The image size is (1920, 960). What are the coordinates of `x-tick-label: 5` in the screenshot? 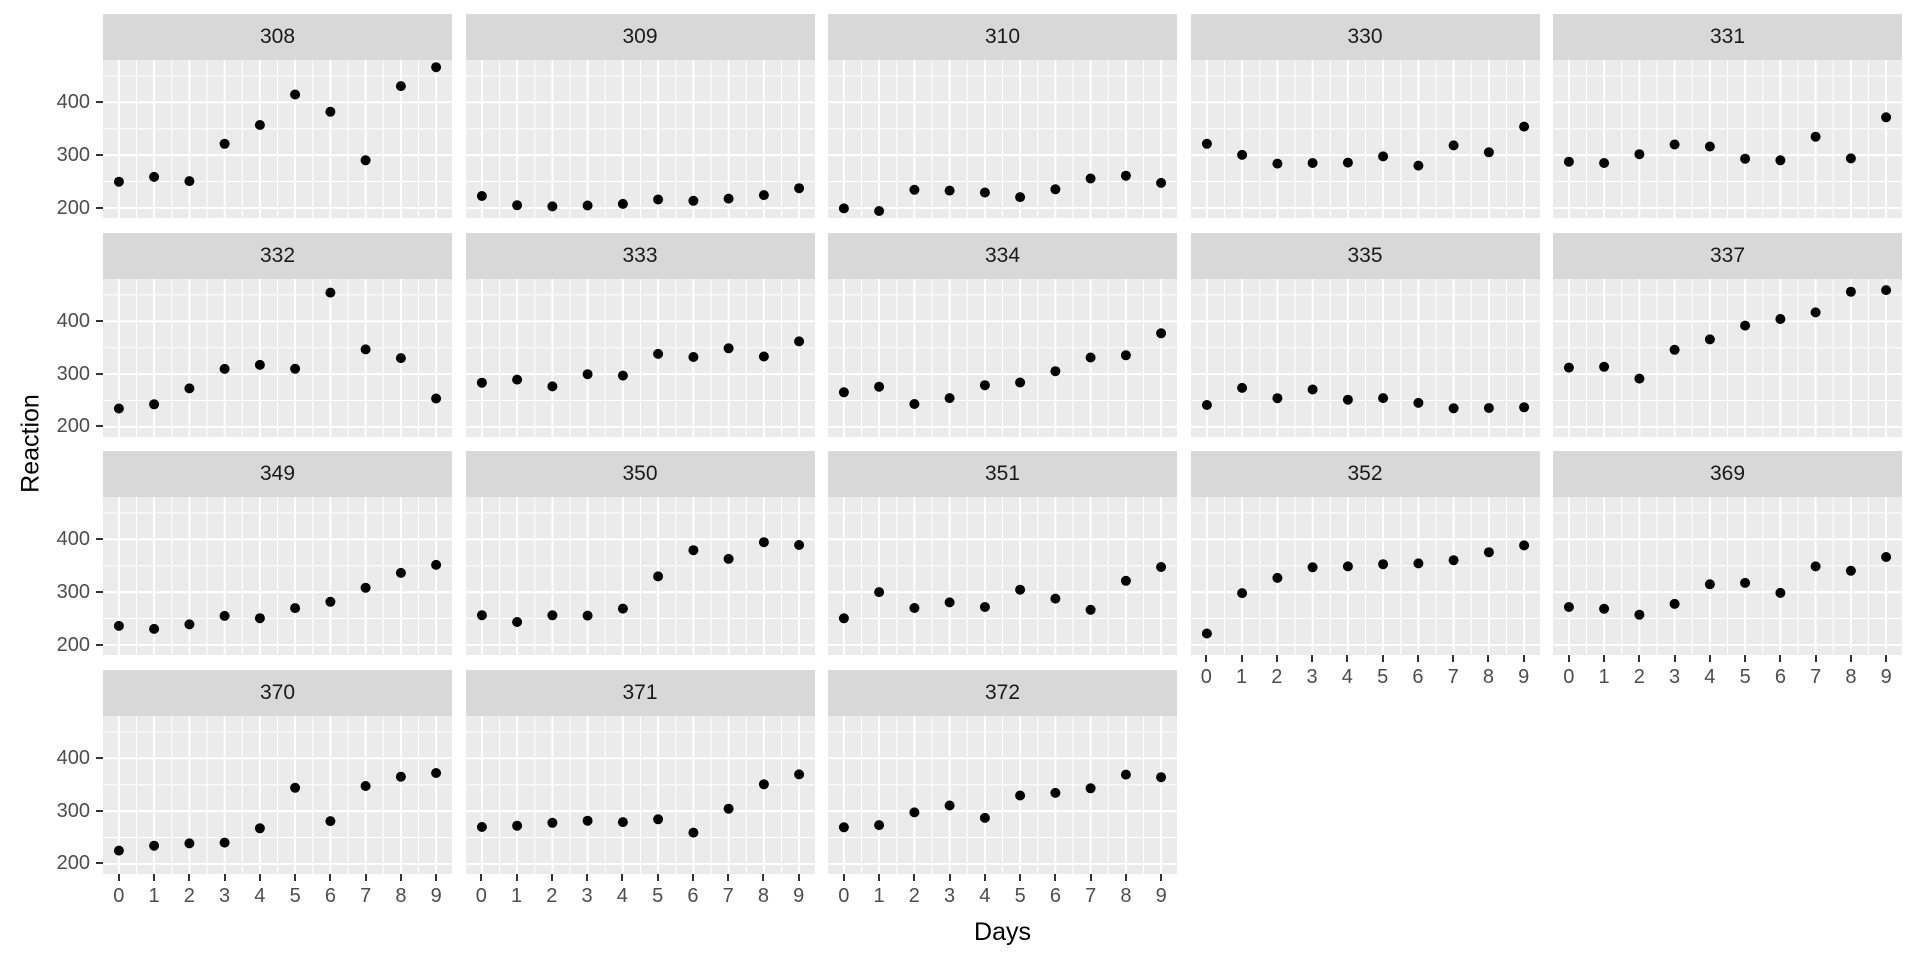 It's located at (1020, 895).